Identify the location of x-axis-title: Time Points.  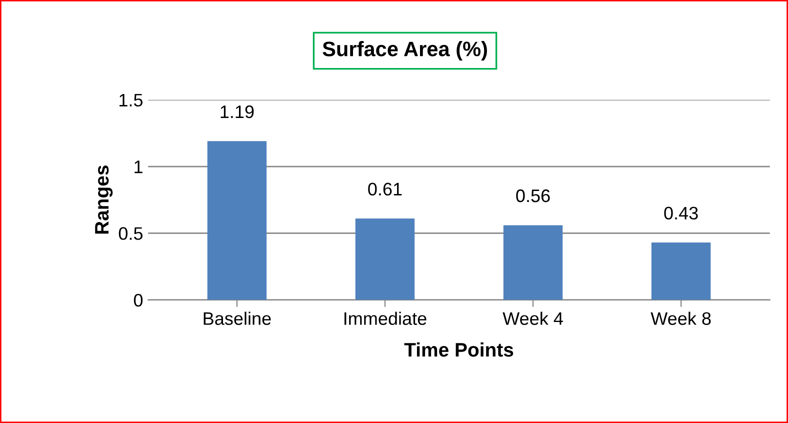
(459, 349).